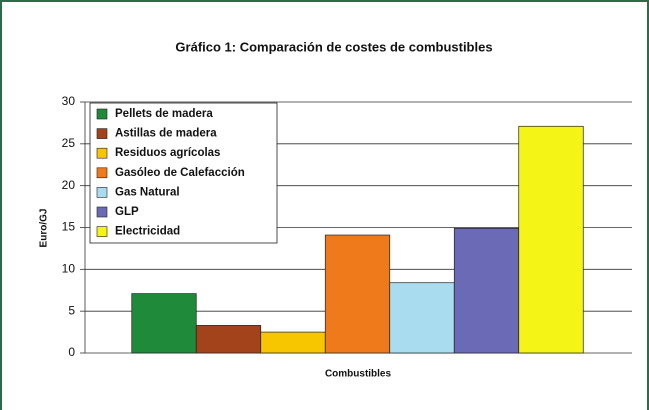  I want to click on legend-label: Gas Natural, so click(147, 192).